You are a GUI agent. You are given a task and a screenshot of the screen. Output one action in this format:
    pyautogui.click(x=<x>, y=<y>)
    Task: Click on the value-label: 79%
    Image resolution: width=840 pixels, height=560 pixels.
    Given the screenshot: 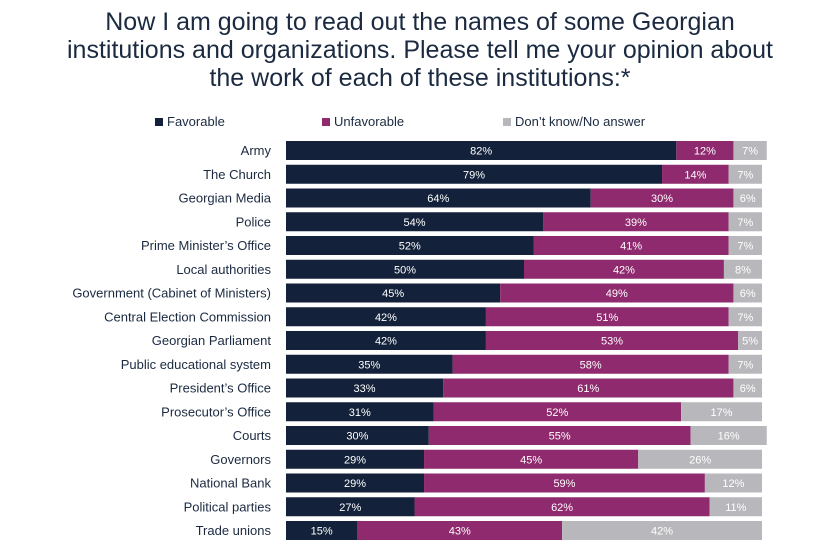 What is the action you would take?
    pyautogui.click(x=474, y=175)
    